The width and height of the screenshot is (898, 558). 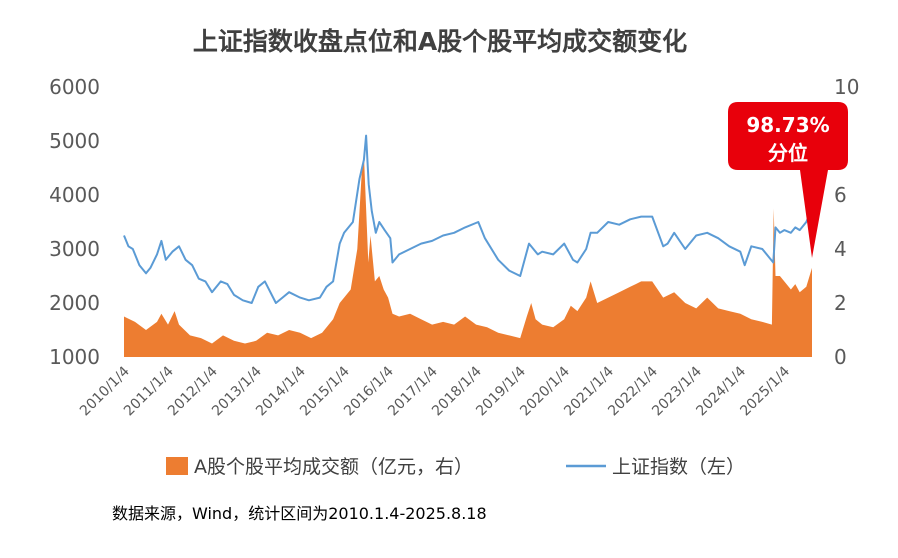 I want to click on right-tick-label: 2, so click(x=840, y=303).